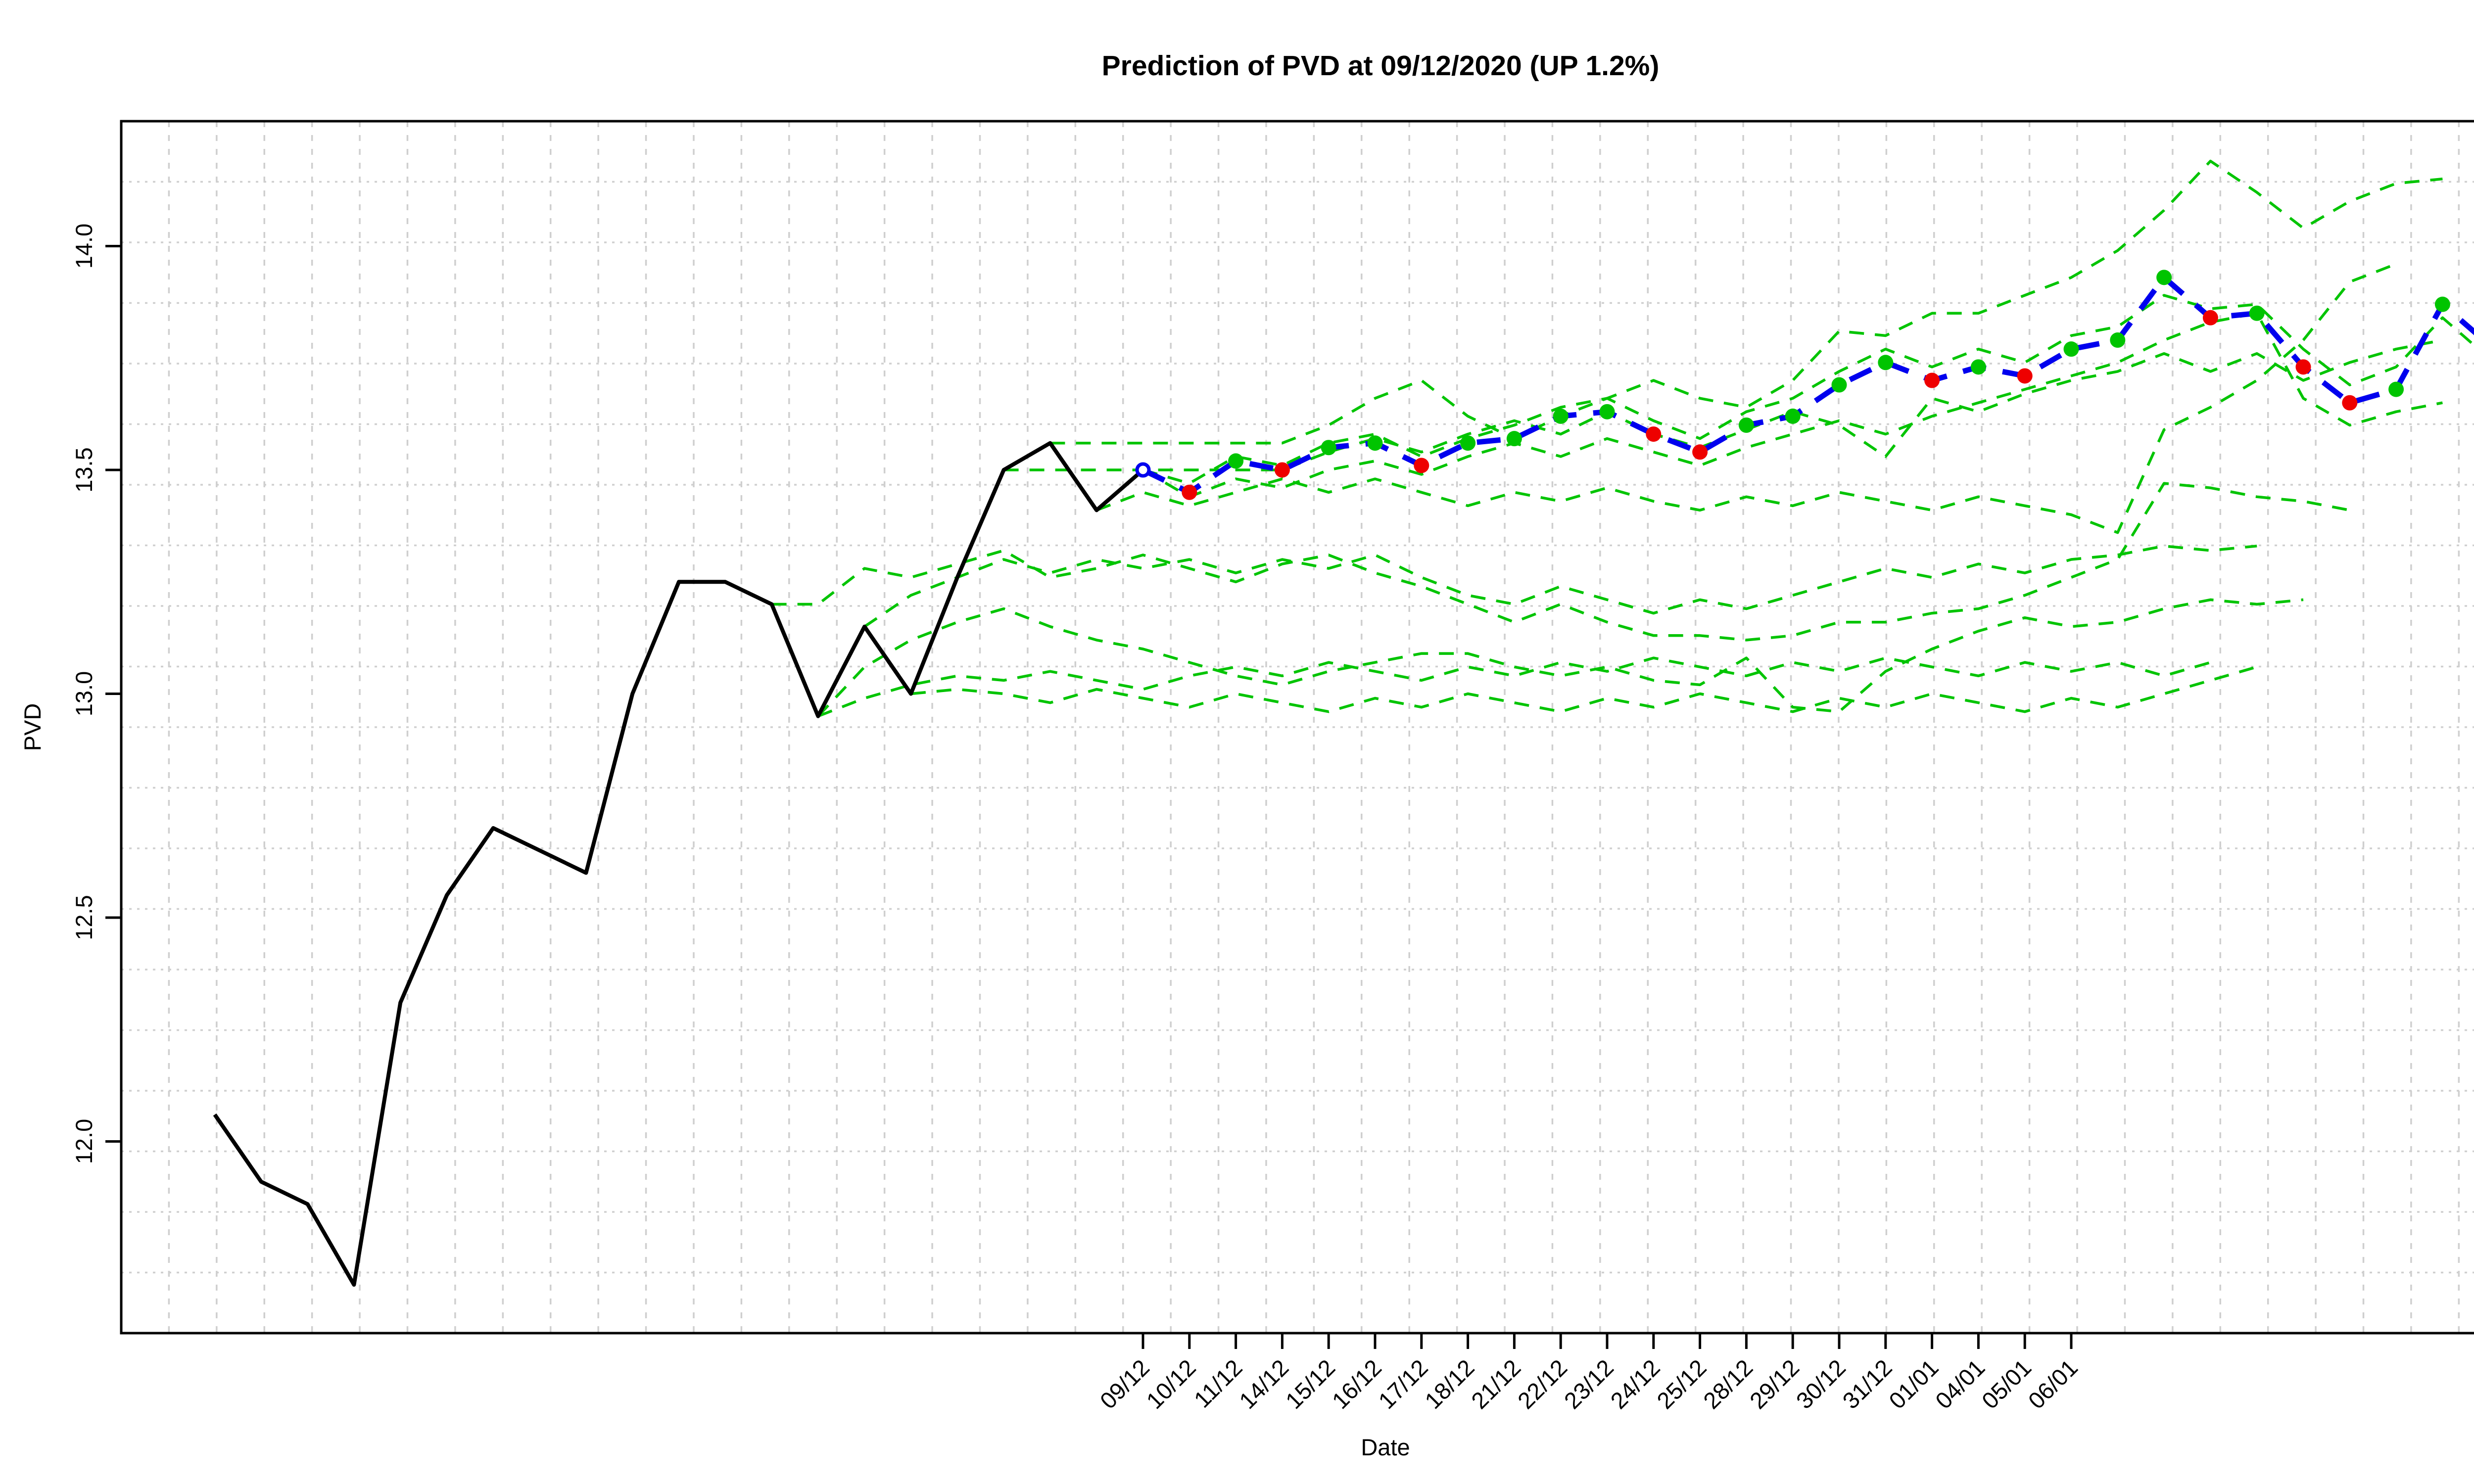 The height and width of the screenshot is (1484, 2474). What do you see at coordinates (1403, 1384) in the screenshot?
I see `x-tick-label: 17/12` at bounding box center [1403, 1384].